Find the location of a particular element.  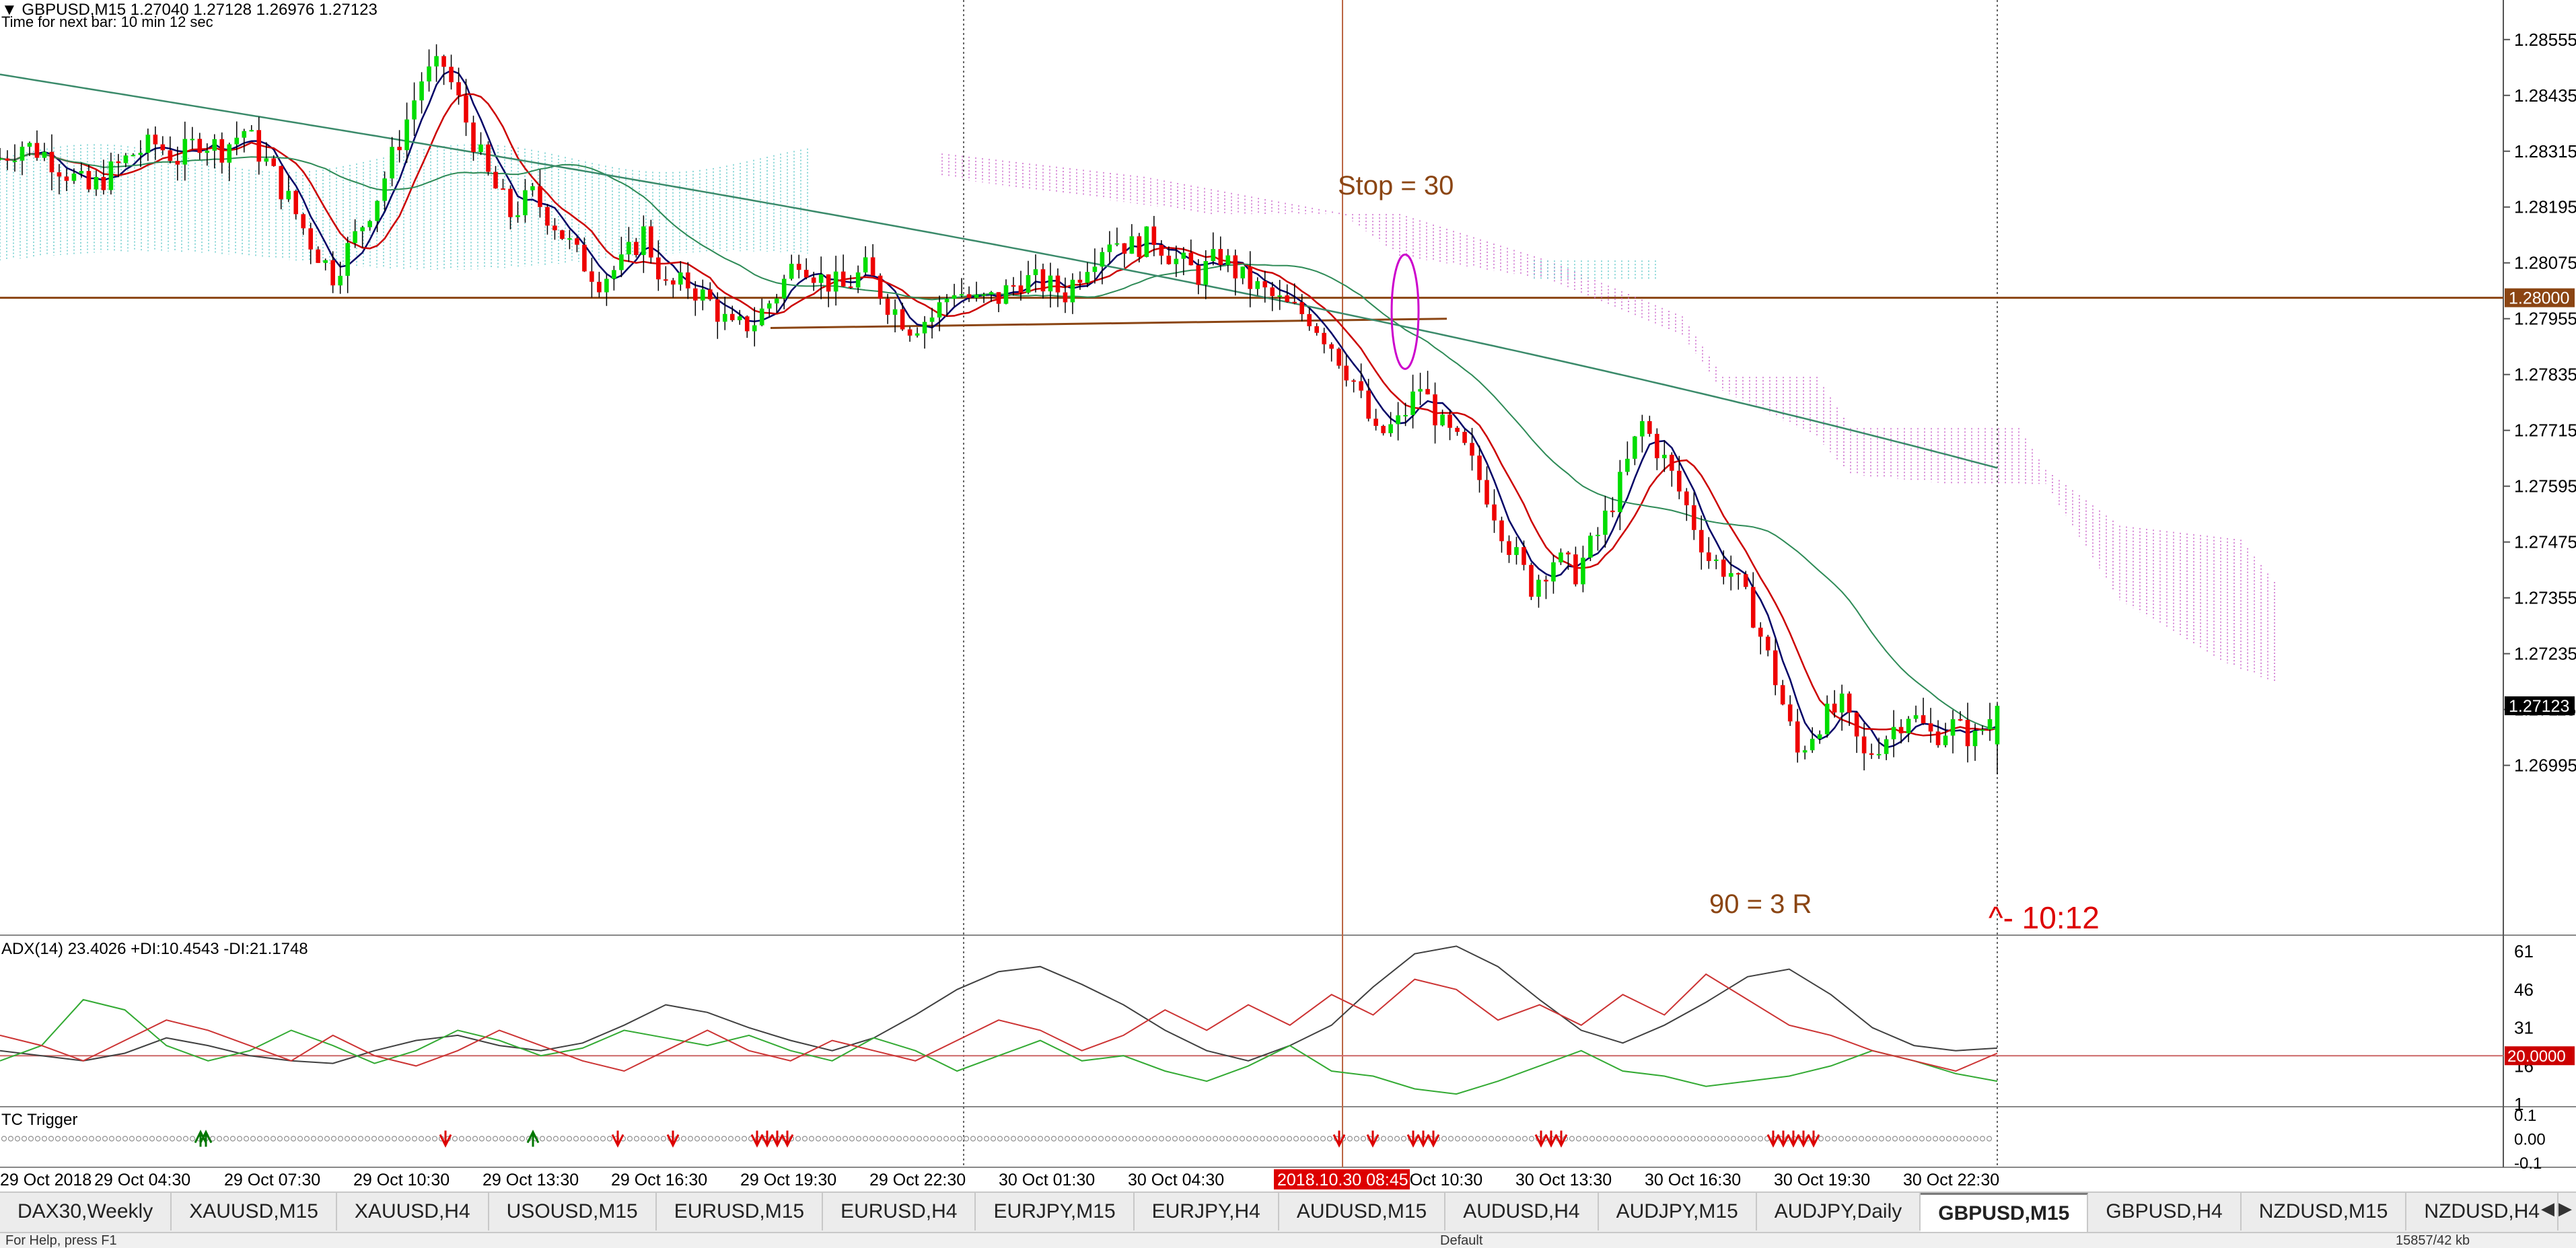

symbol-tab: DAX30,Weekly is located at coordinates (86, 1212).